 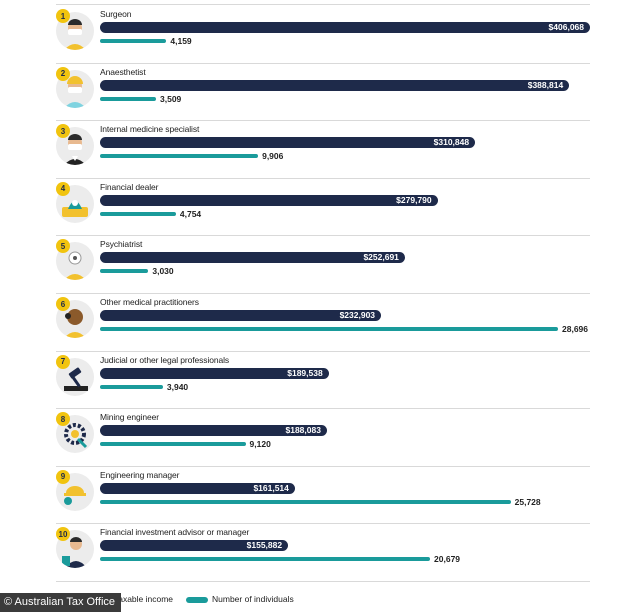 I want to click on income-value-label: $406,068, so click(x=566, y=27).